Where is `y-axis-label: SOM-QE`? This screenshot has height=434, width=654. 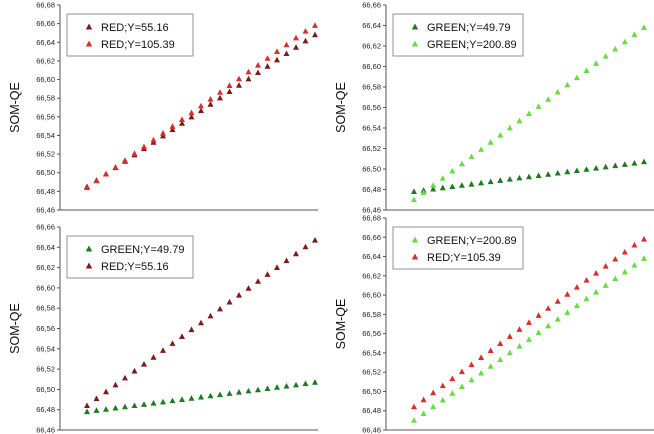 y-axis-label: SOM-QE is located at coordinates (341, 107).